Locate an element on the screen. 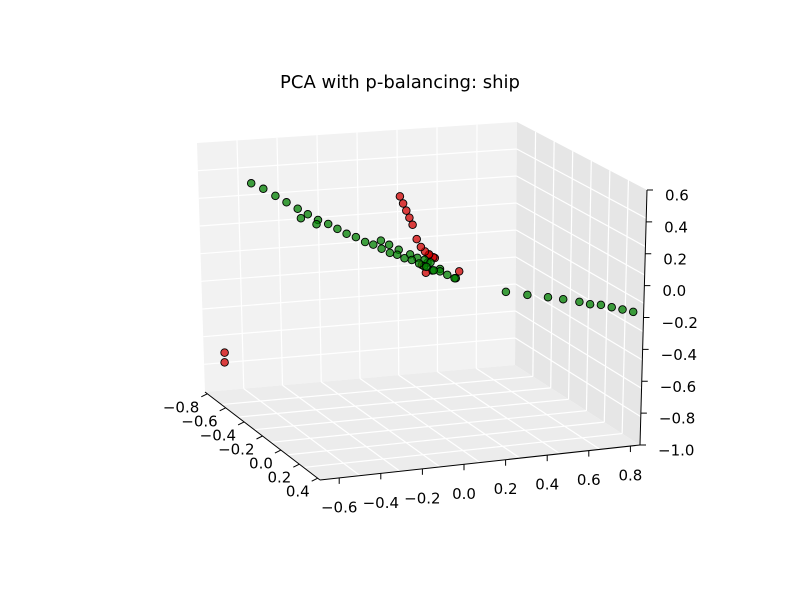  y-tick-label: 0.8 is located at coordinates (630, 476).